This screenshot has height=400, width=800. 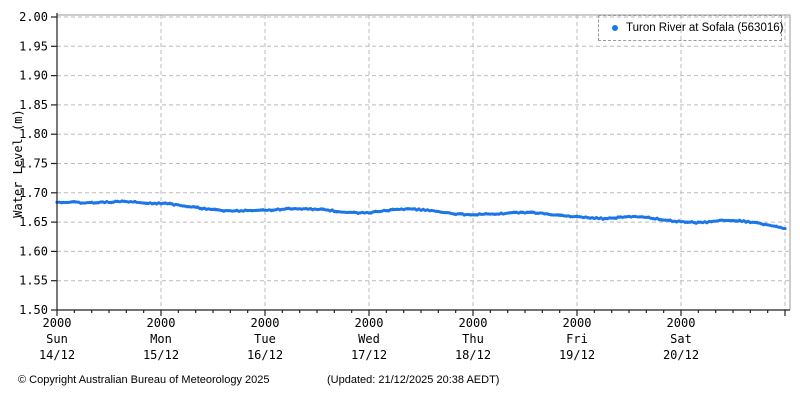 I want to click on svg-text: 1.85, so click(x=33, y=105).